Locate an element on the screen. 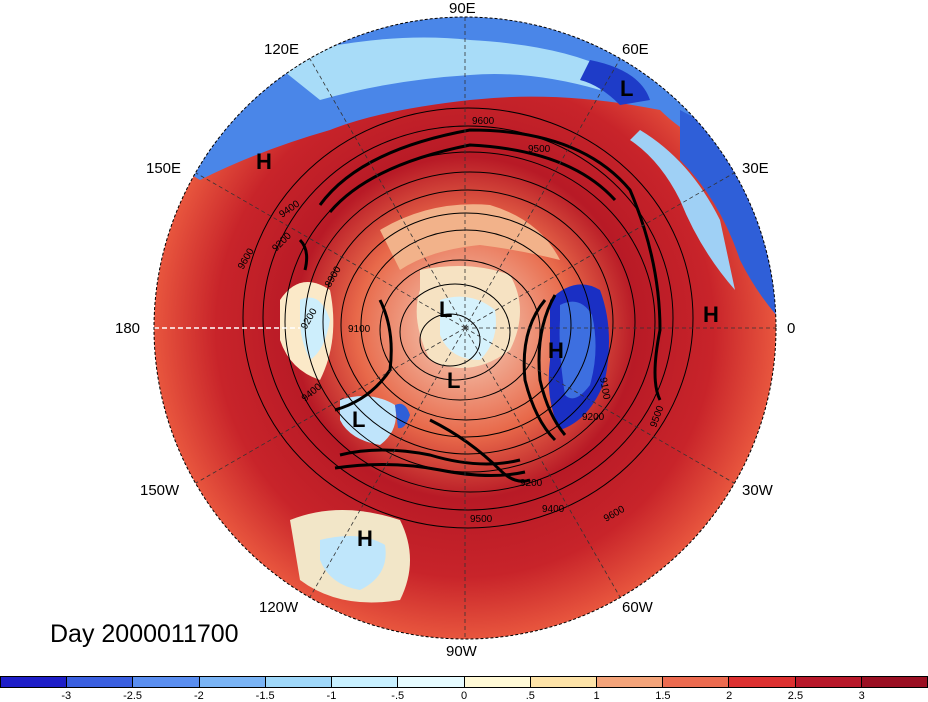 The width and height of the screenshot is (928, 702). colorbar-tick-label: 3 is located at coordinates (861, 696).